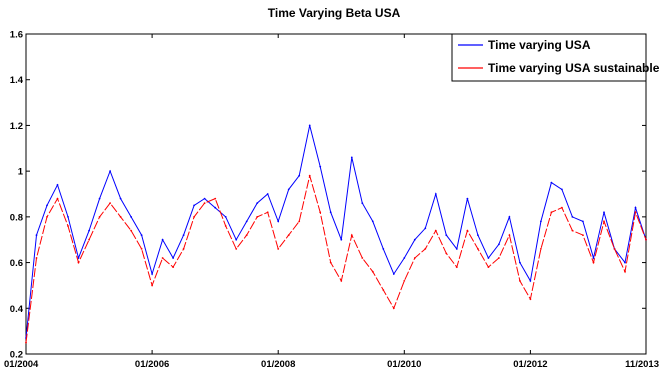 The image size is (661, 383). I want to click on y-tick-label: 1.4, so click(17, 80).